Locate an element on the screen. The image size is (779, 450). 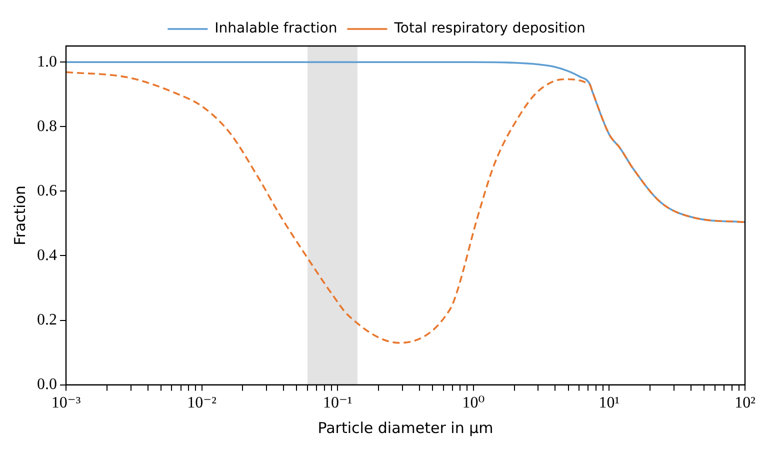
legend-label: Total respiratory deposition is located at coordinates (489, 28).